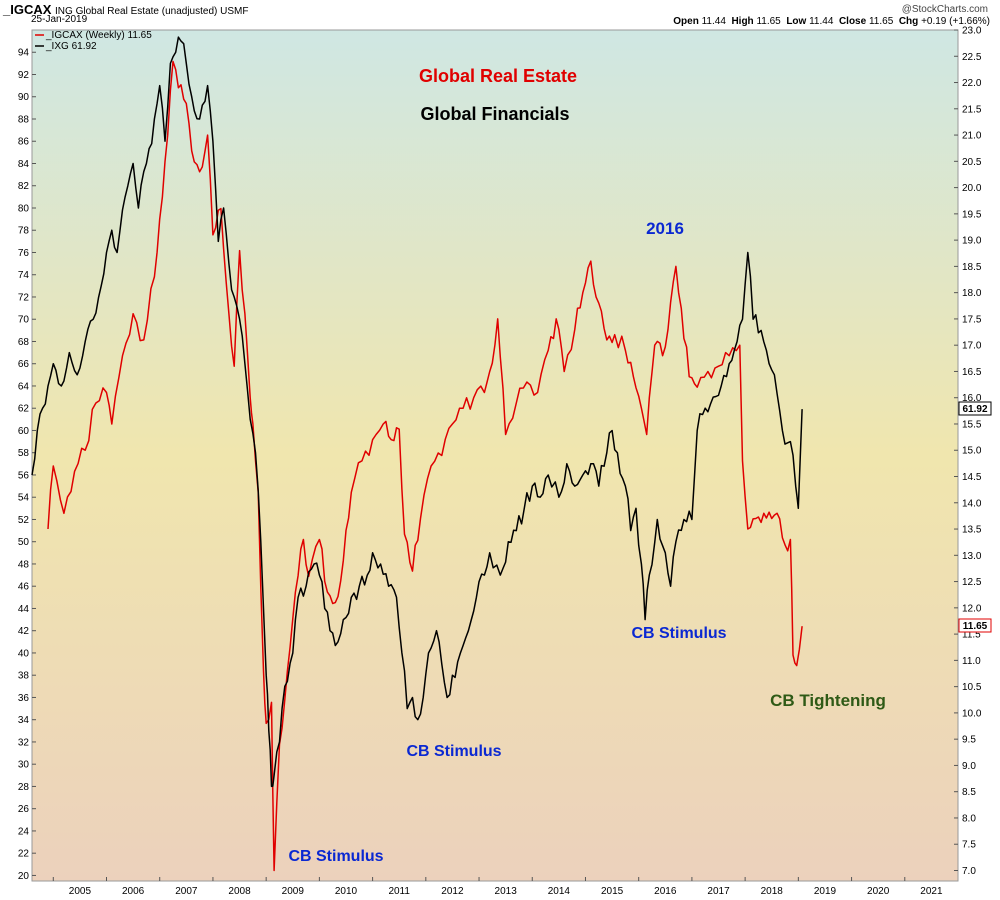  What do you see at coordinates (24, 409) in the screenshot?
I see `left-tick-label: 62` at bounding box center [24, 409].